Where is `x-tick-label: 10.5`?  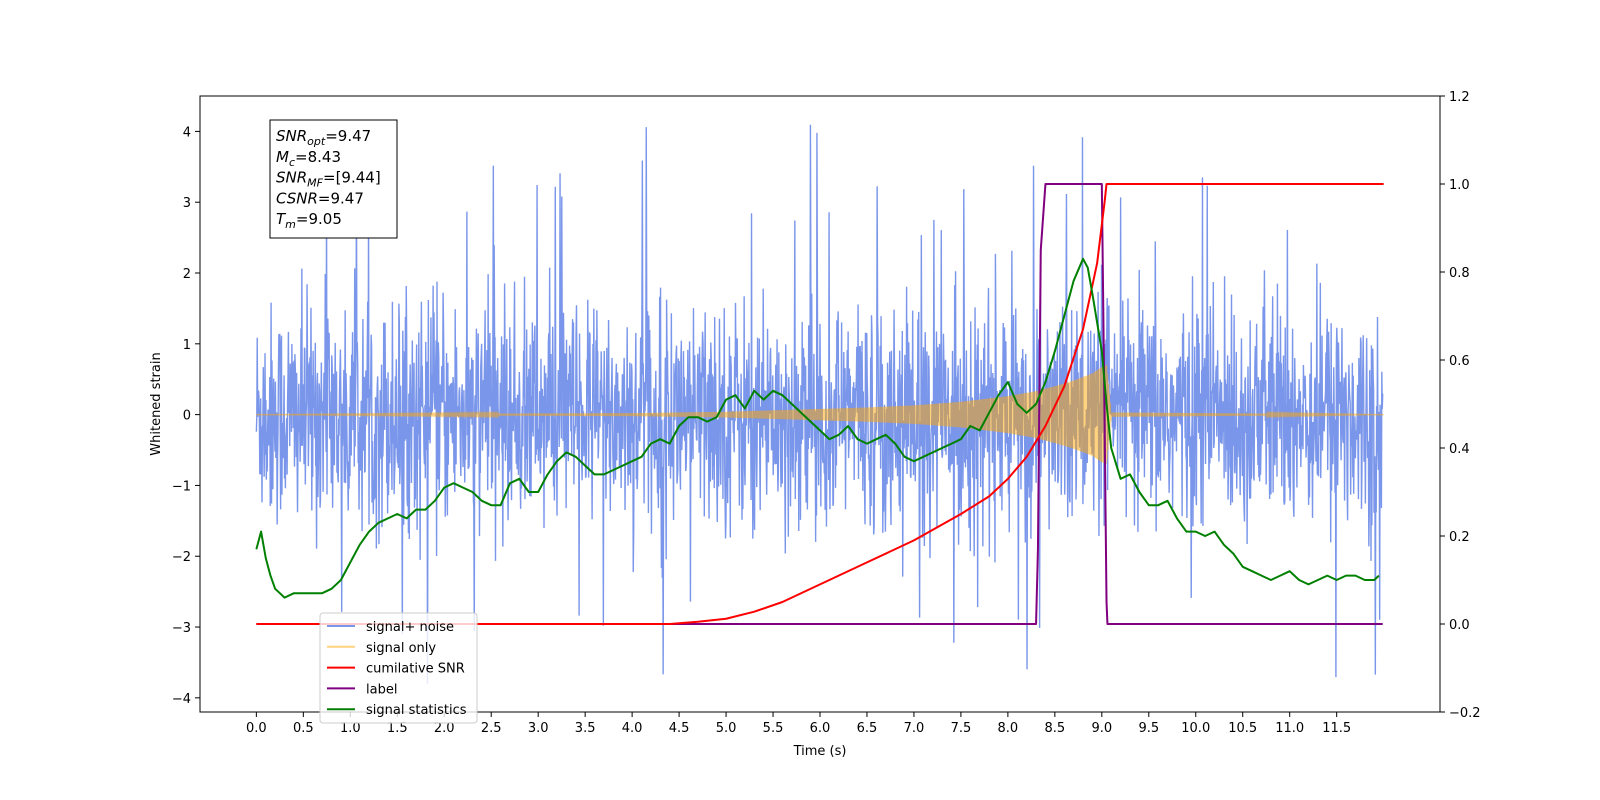
x-tick-label: 10.5 is located at coordinates (1242, 728).